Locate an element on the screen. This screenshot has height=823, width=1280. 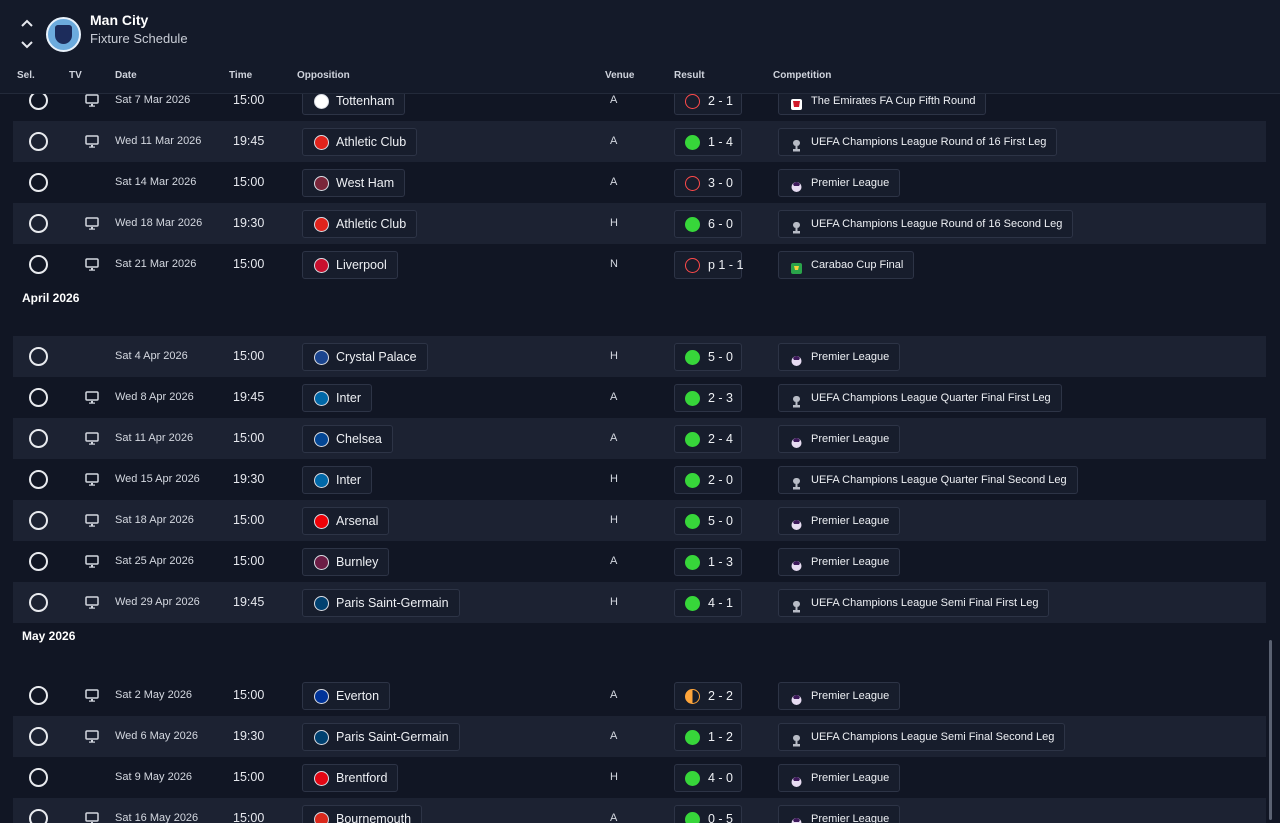
column-header-opposition: Opposition is located at coordinates (323, 75).